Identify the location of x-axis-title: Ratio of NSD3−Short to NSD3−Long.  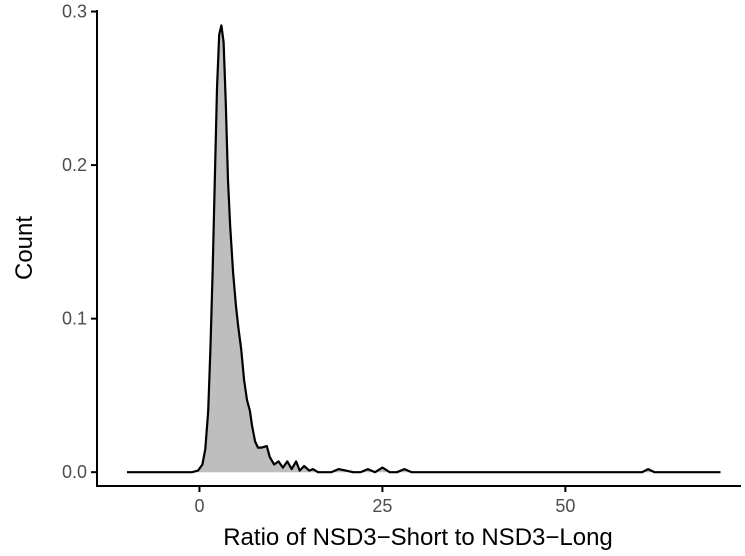
(418, 537).